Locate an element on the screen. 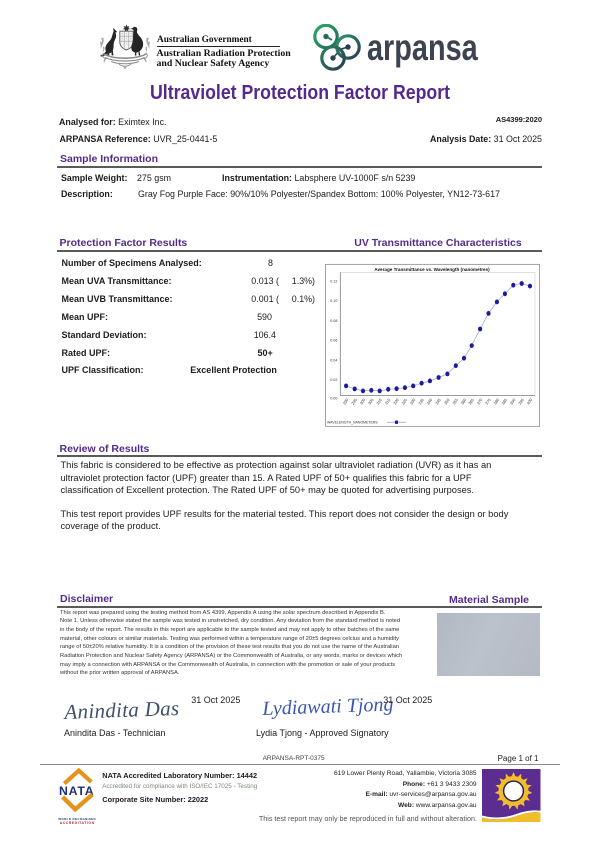 The width and height of the screenshot is (600, 848). svg-text: 310 is located at coordinates (379, 401).